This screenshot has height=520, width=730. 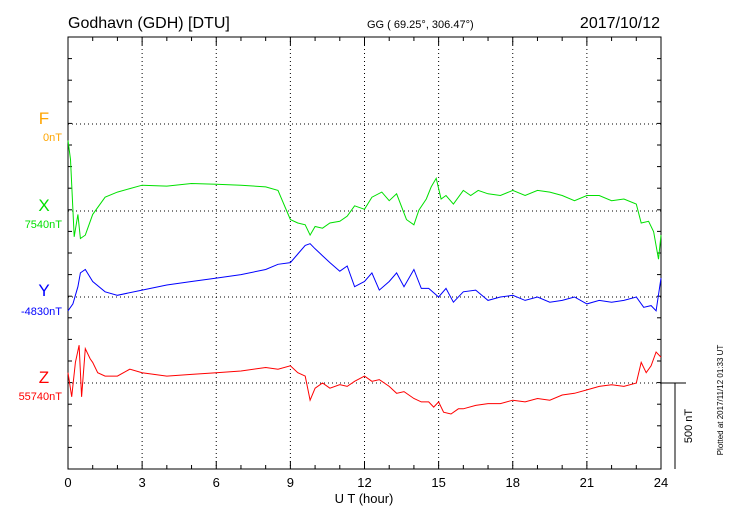 What do you see at coordinates (364, 277) in the screenshot?
I see `series-line-y` at bounding box center [364, 277].